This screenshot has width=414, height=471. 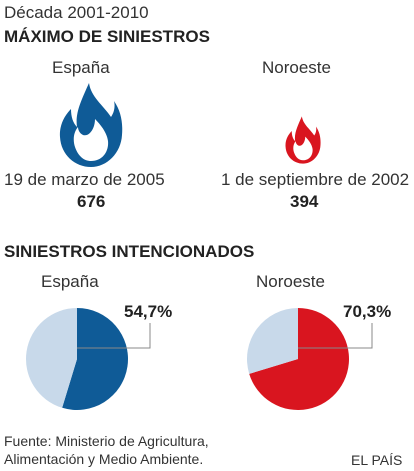 What do you see at coordinates (91, 201) in the screenshot?
I see `max-count-espana: 676` at bounding box center [91, 201].